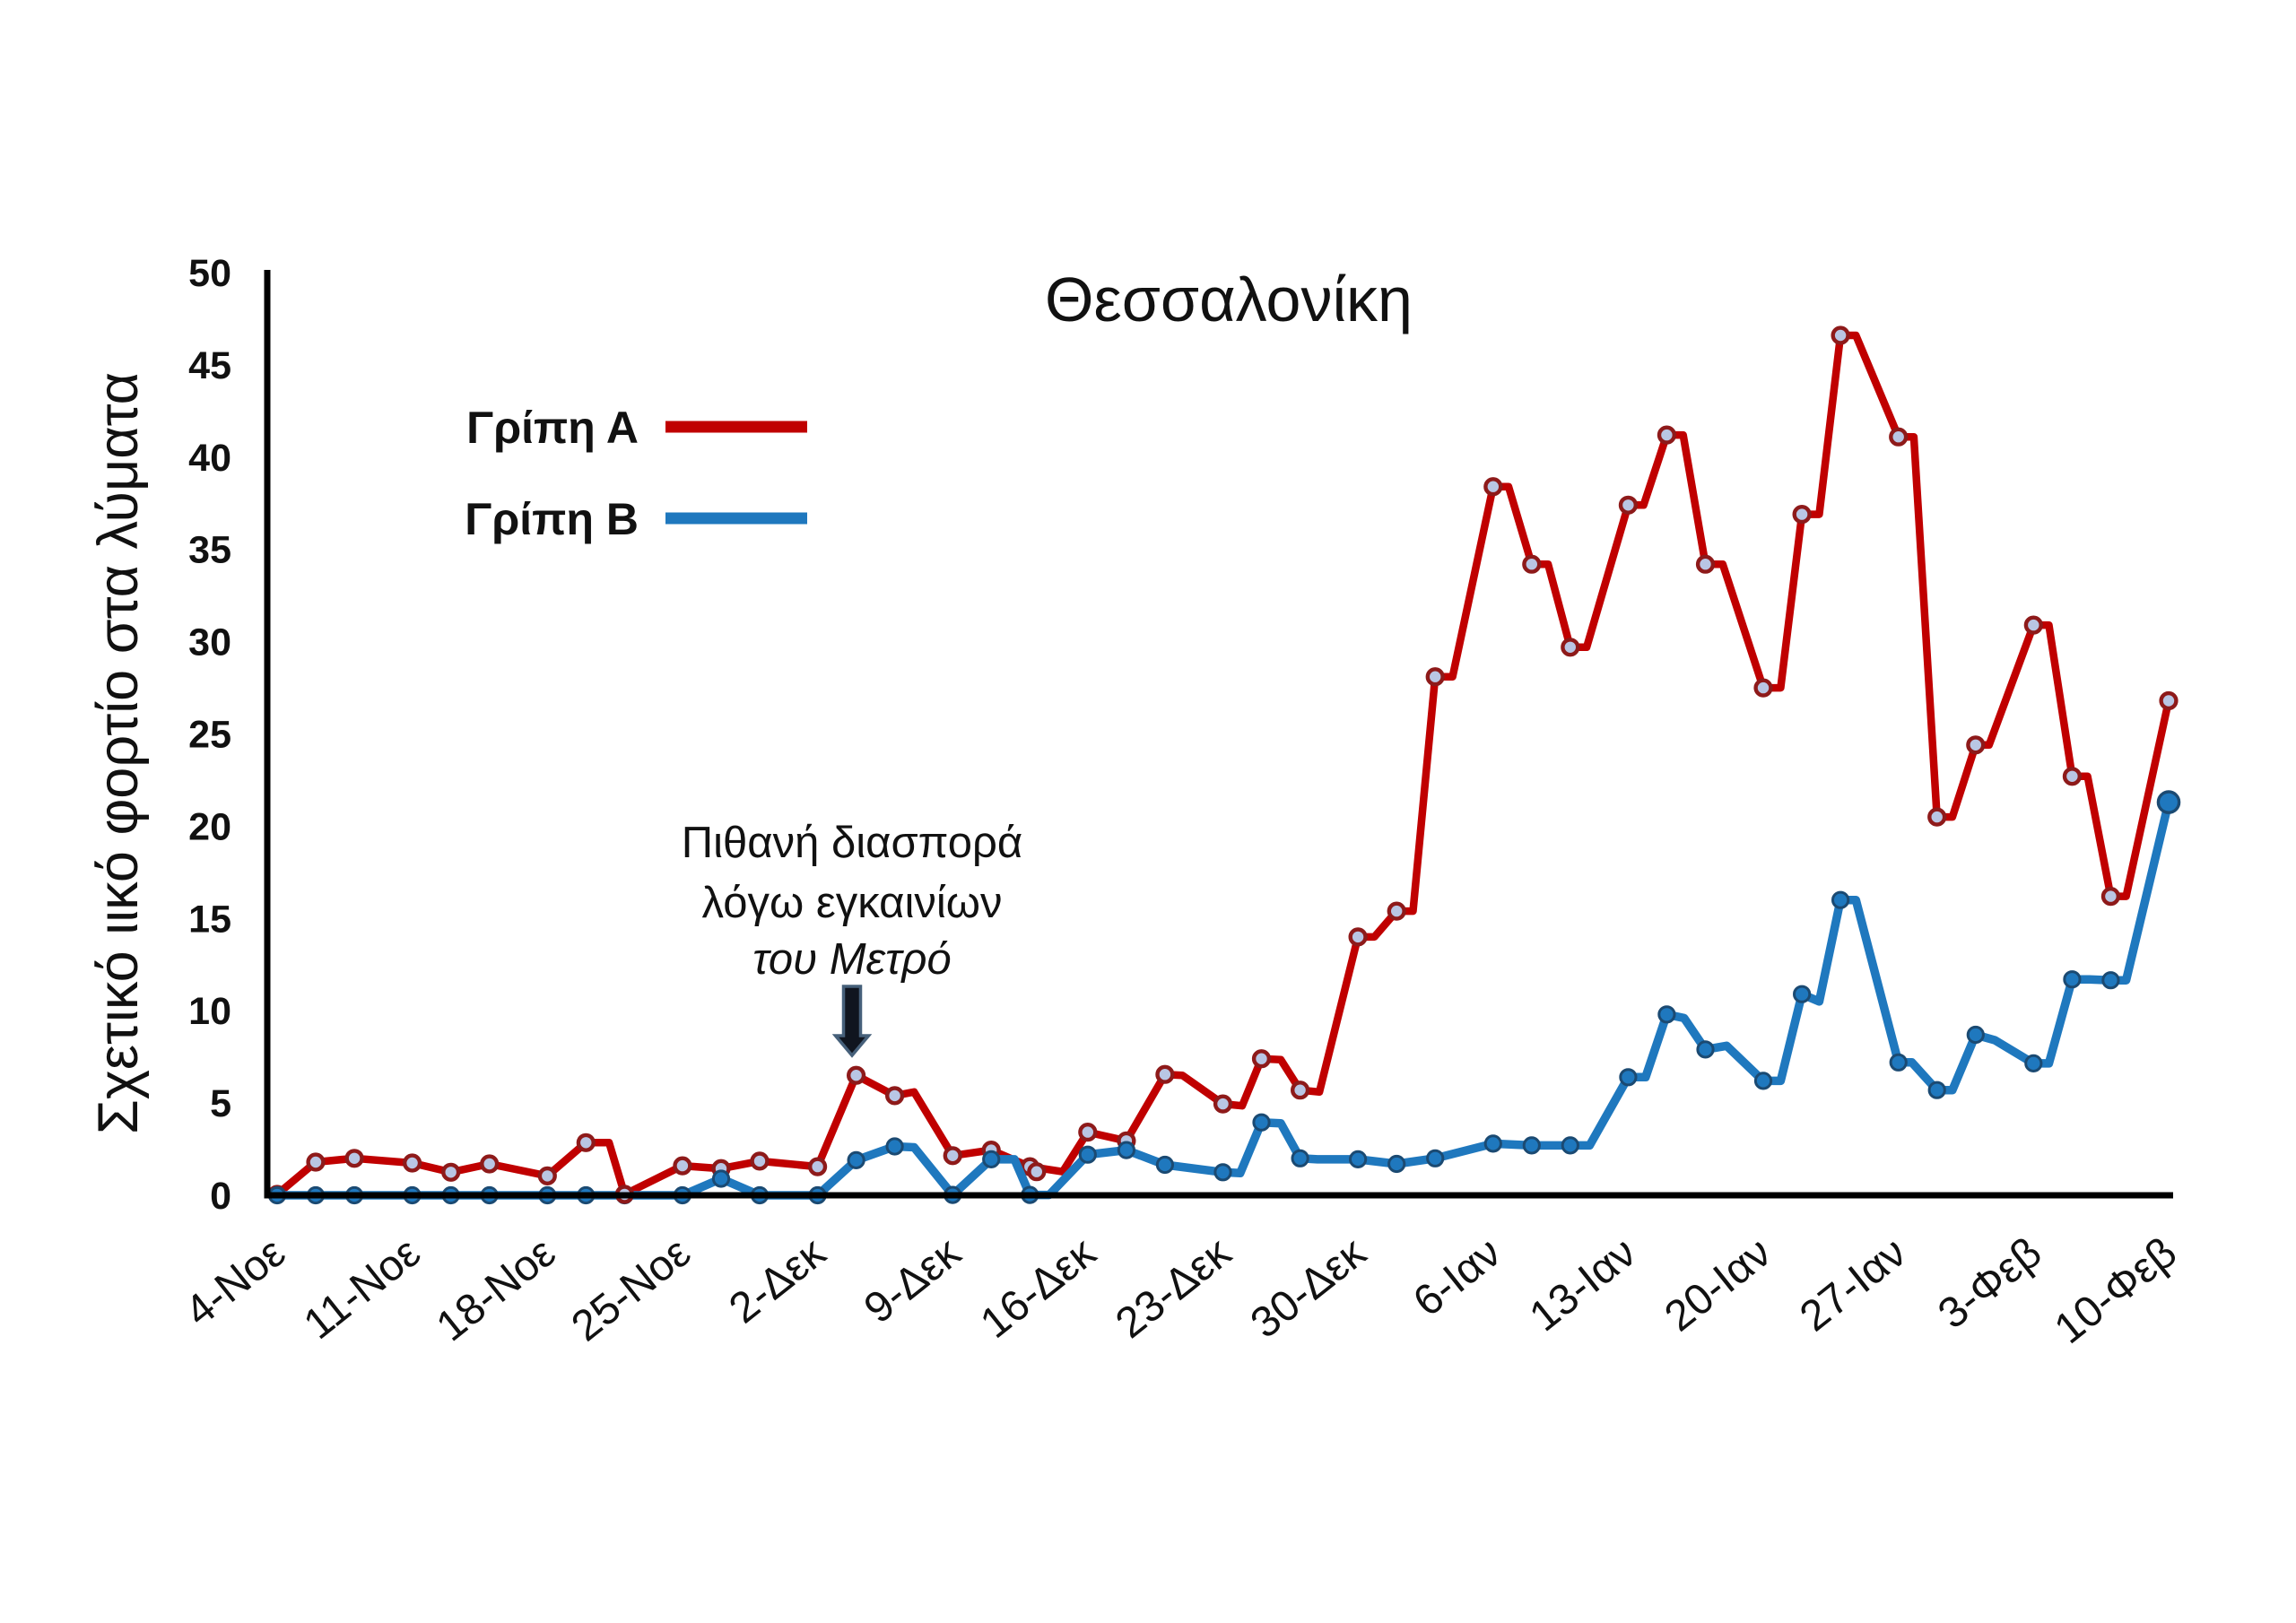 The width and height of the screenshot is (2296, 1623). What do you see at coordinates (209, 735) in the screenshot?
I see `svg-text: 25` at bounding box center [209, 735].